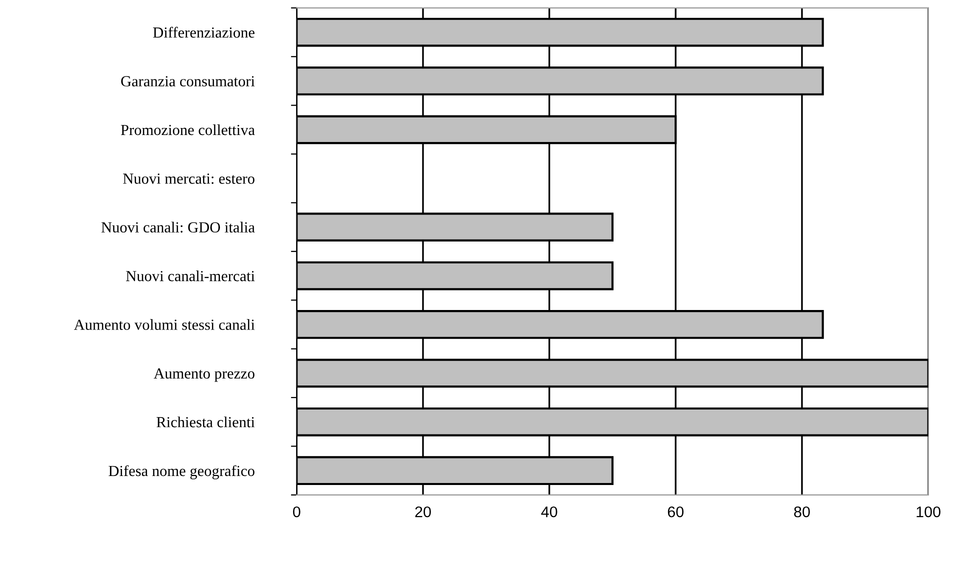 Image resolution: width=957 pixels, height=565 pixels. What do you see at coordinates (549, 512) in the screenshot?
I see `x-tick-label: 40` at bounding box center [549, 512].